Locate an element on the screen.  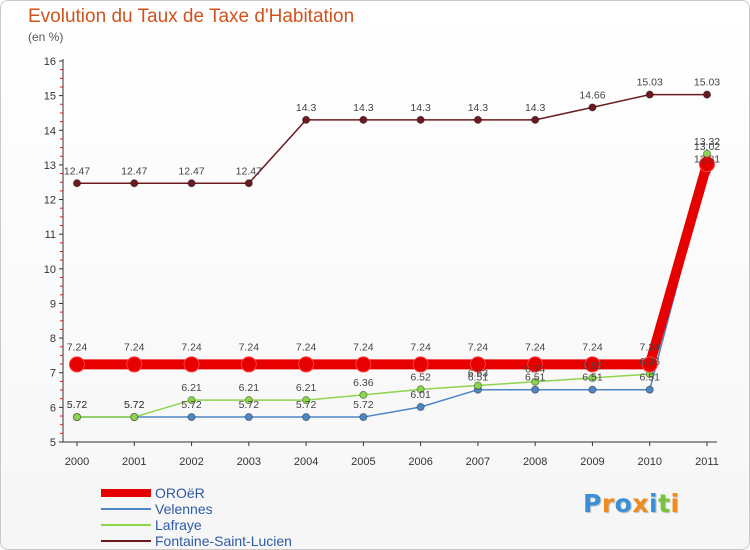
legend-swatch-velennes is located at coordinates (126, 509).